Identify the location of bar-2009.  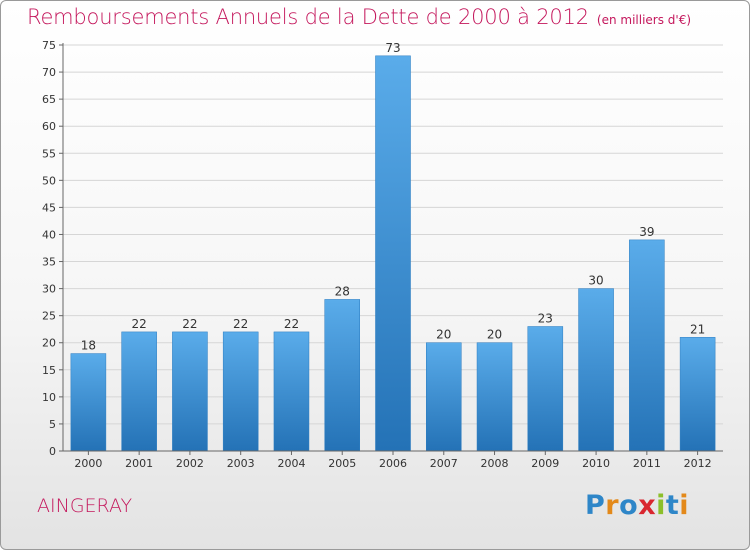
(545, 389).